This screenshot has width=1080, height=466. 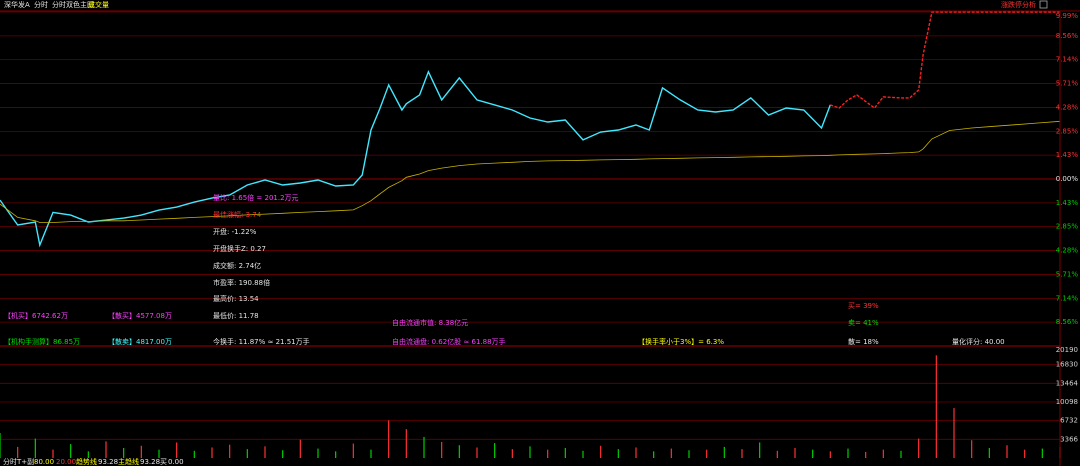 What do you see at coordinates (1043, 4) in the screenshot?
I see `settings-icon` at bounding box center [1043, 4].